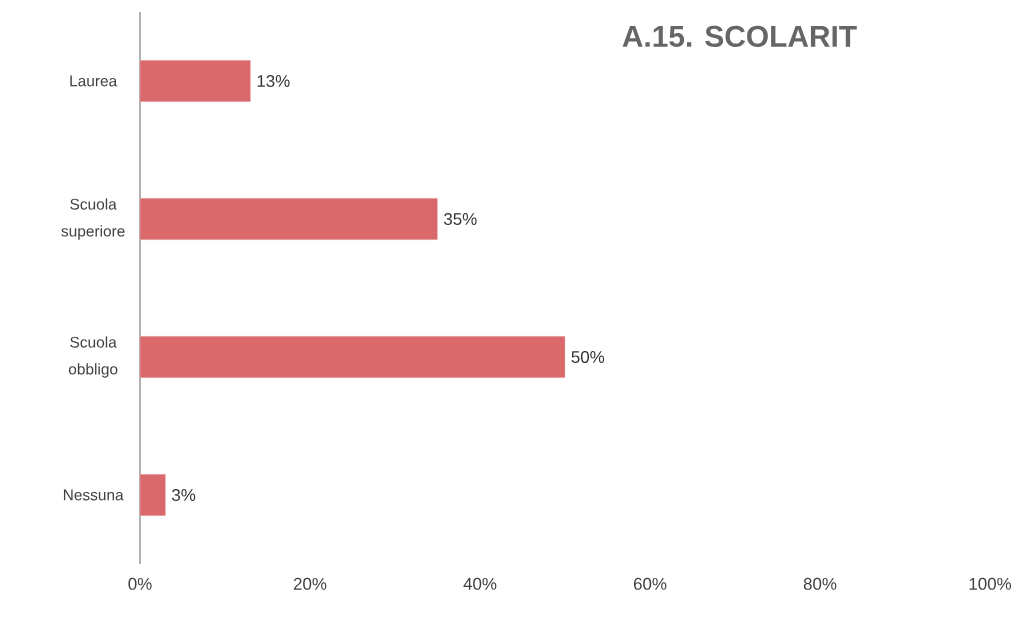 This screenshot has width=1033, height=617. What do you see at coordinates (460, 219) in the screenshot?
I see `data-label: 35%` at bounding box center [460, 219].